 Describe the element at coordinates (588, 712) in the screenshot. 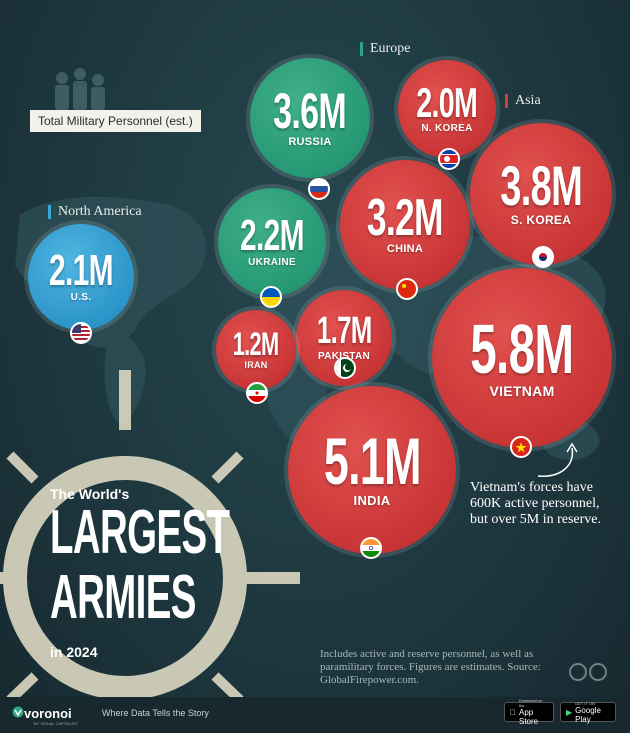

I see `google-play-button: ▶ GET IT ON Google Play` at that location.